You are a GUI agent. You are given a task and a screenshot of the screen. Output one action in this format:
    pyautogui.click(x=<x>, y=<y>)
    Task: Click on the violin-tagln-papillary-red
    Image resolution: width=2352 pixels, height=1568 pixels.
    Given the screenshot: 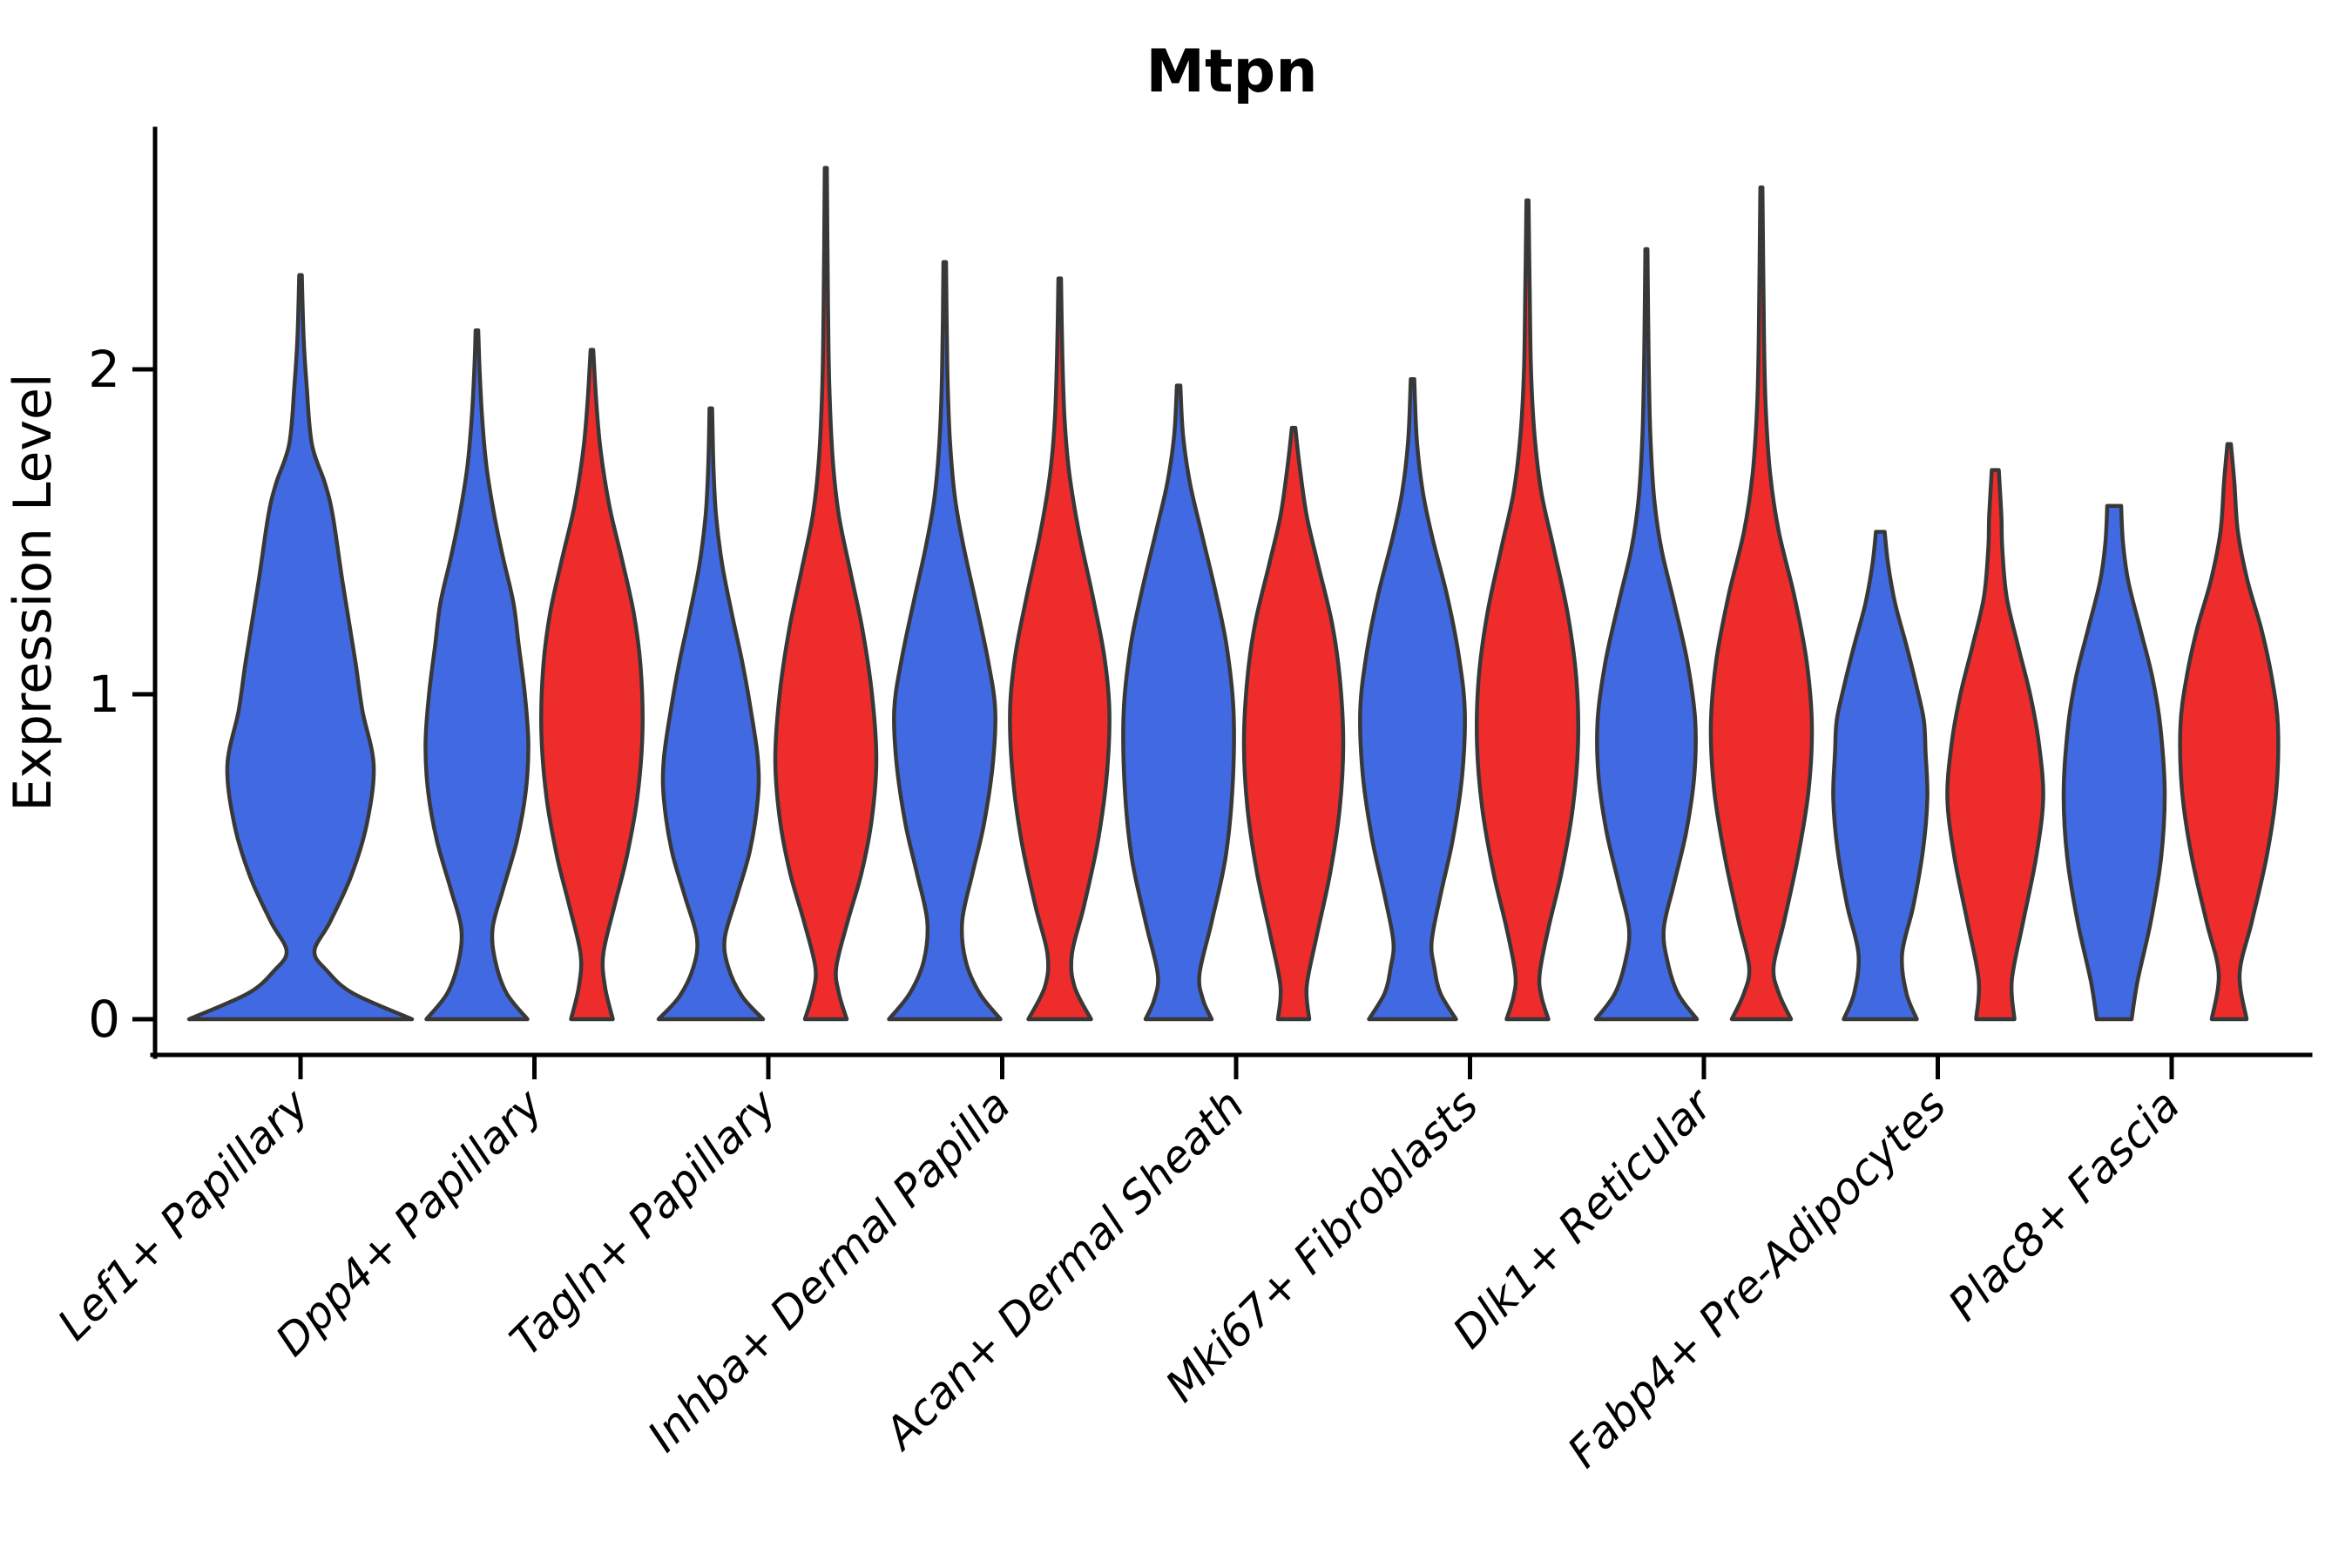 What is the action you would take?
    pyautogui.click(x=826, y=594)
    